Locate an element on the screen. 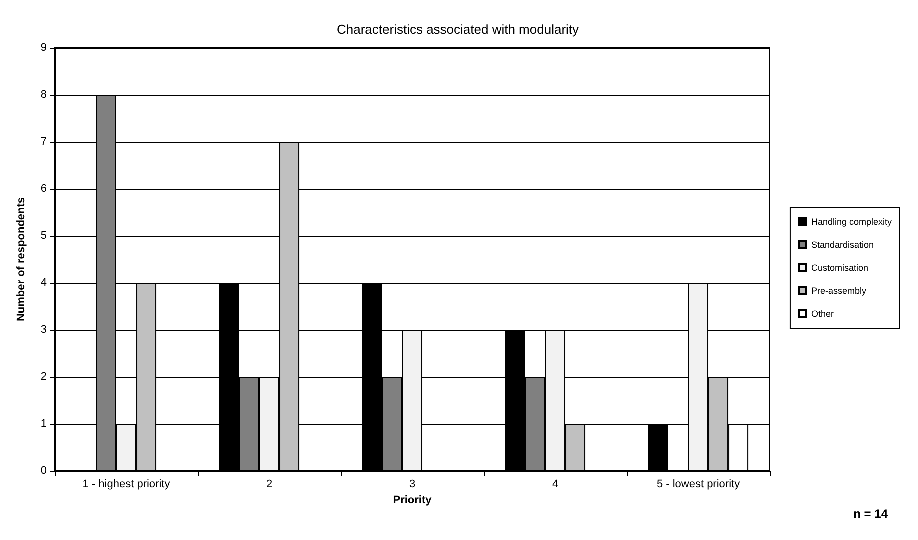  y-tick-label: 5 is located at coordinates (43, 236).